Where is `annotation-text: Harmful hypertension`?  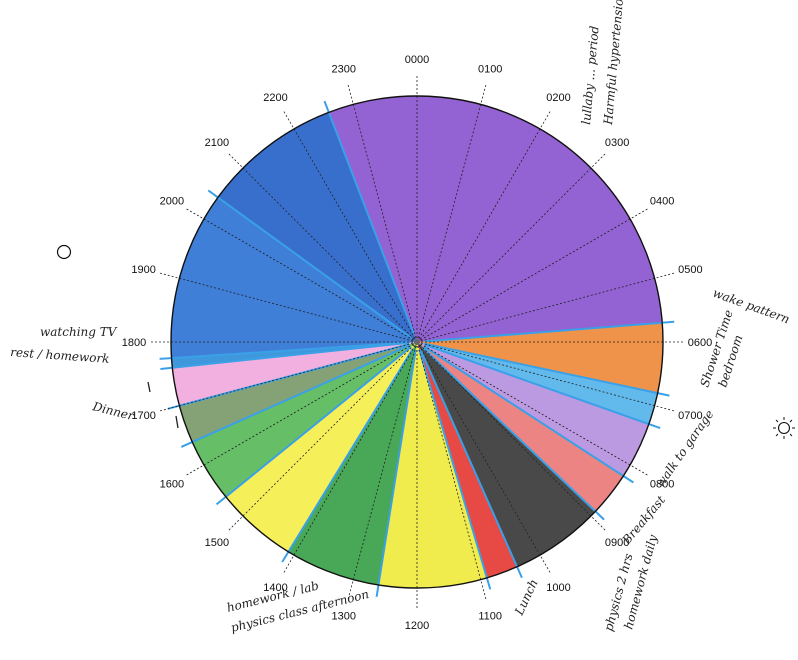 annotation-text: Harmful hypertension is located at coordinates (614, 63).